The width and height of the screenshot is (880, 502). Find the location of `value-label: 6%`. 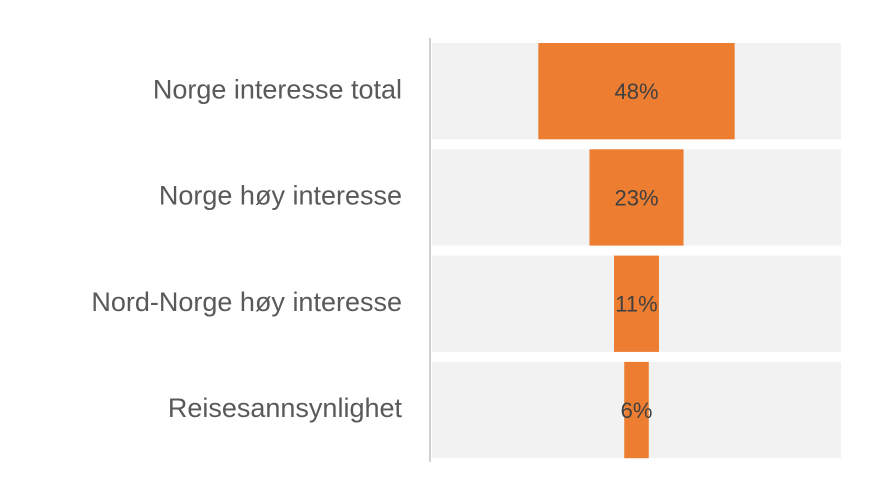

value-label: 6% is located at coordinates (637, 410).